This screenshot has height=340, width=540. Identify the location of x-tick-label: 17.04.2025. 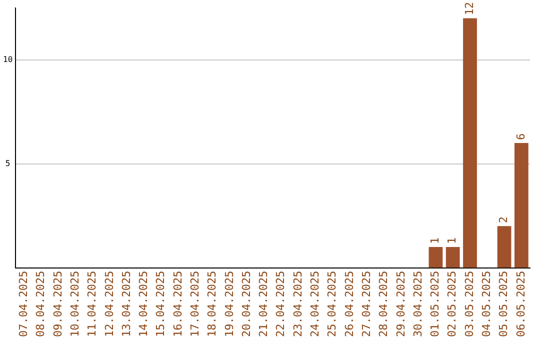
(195, 304).